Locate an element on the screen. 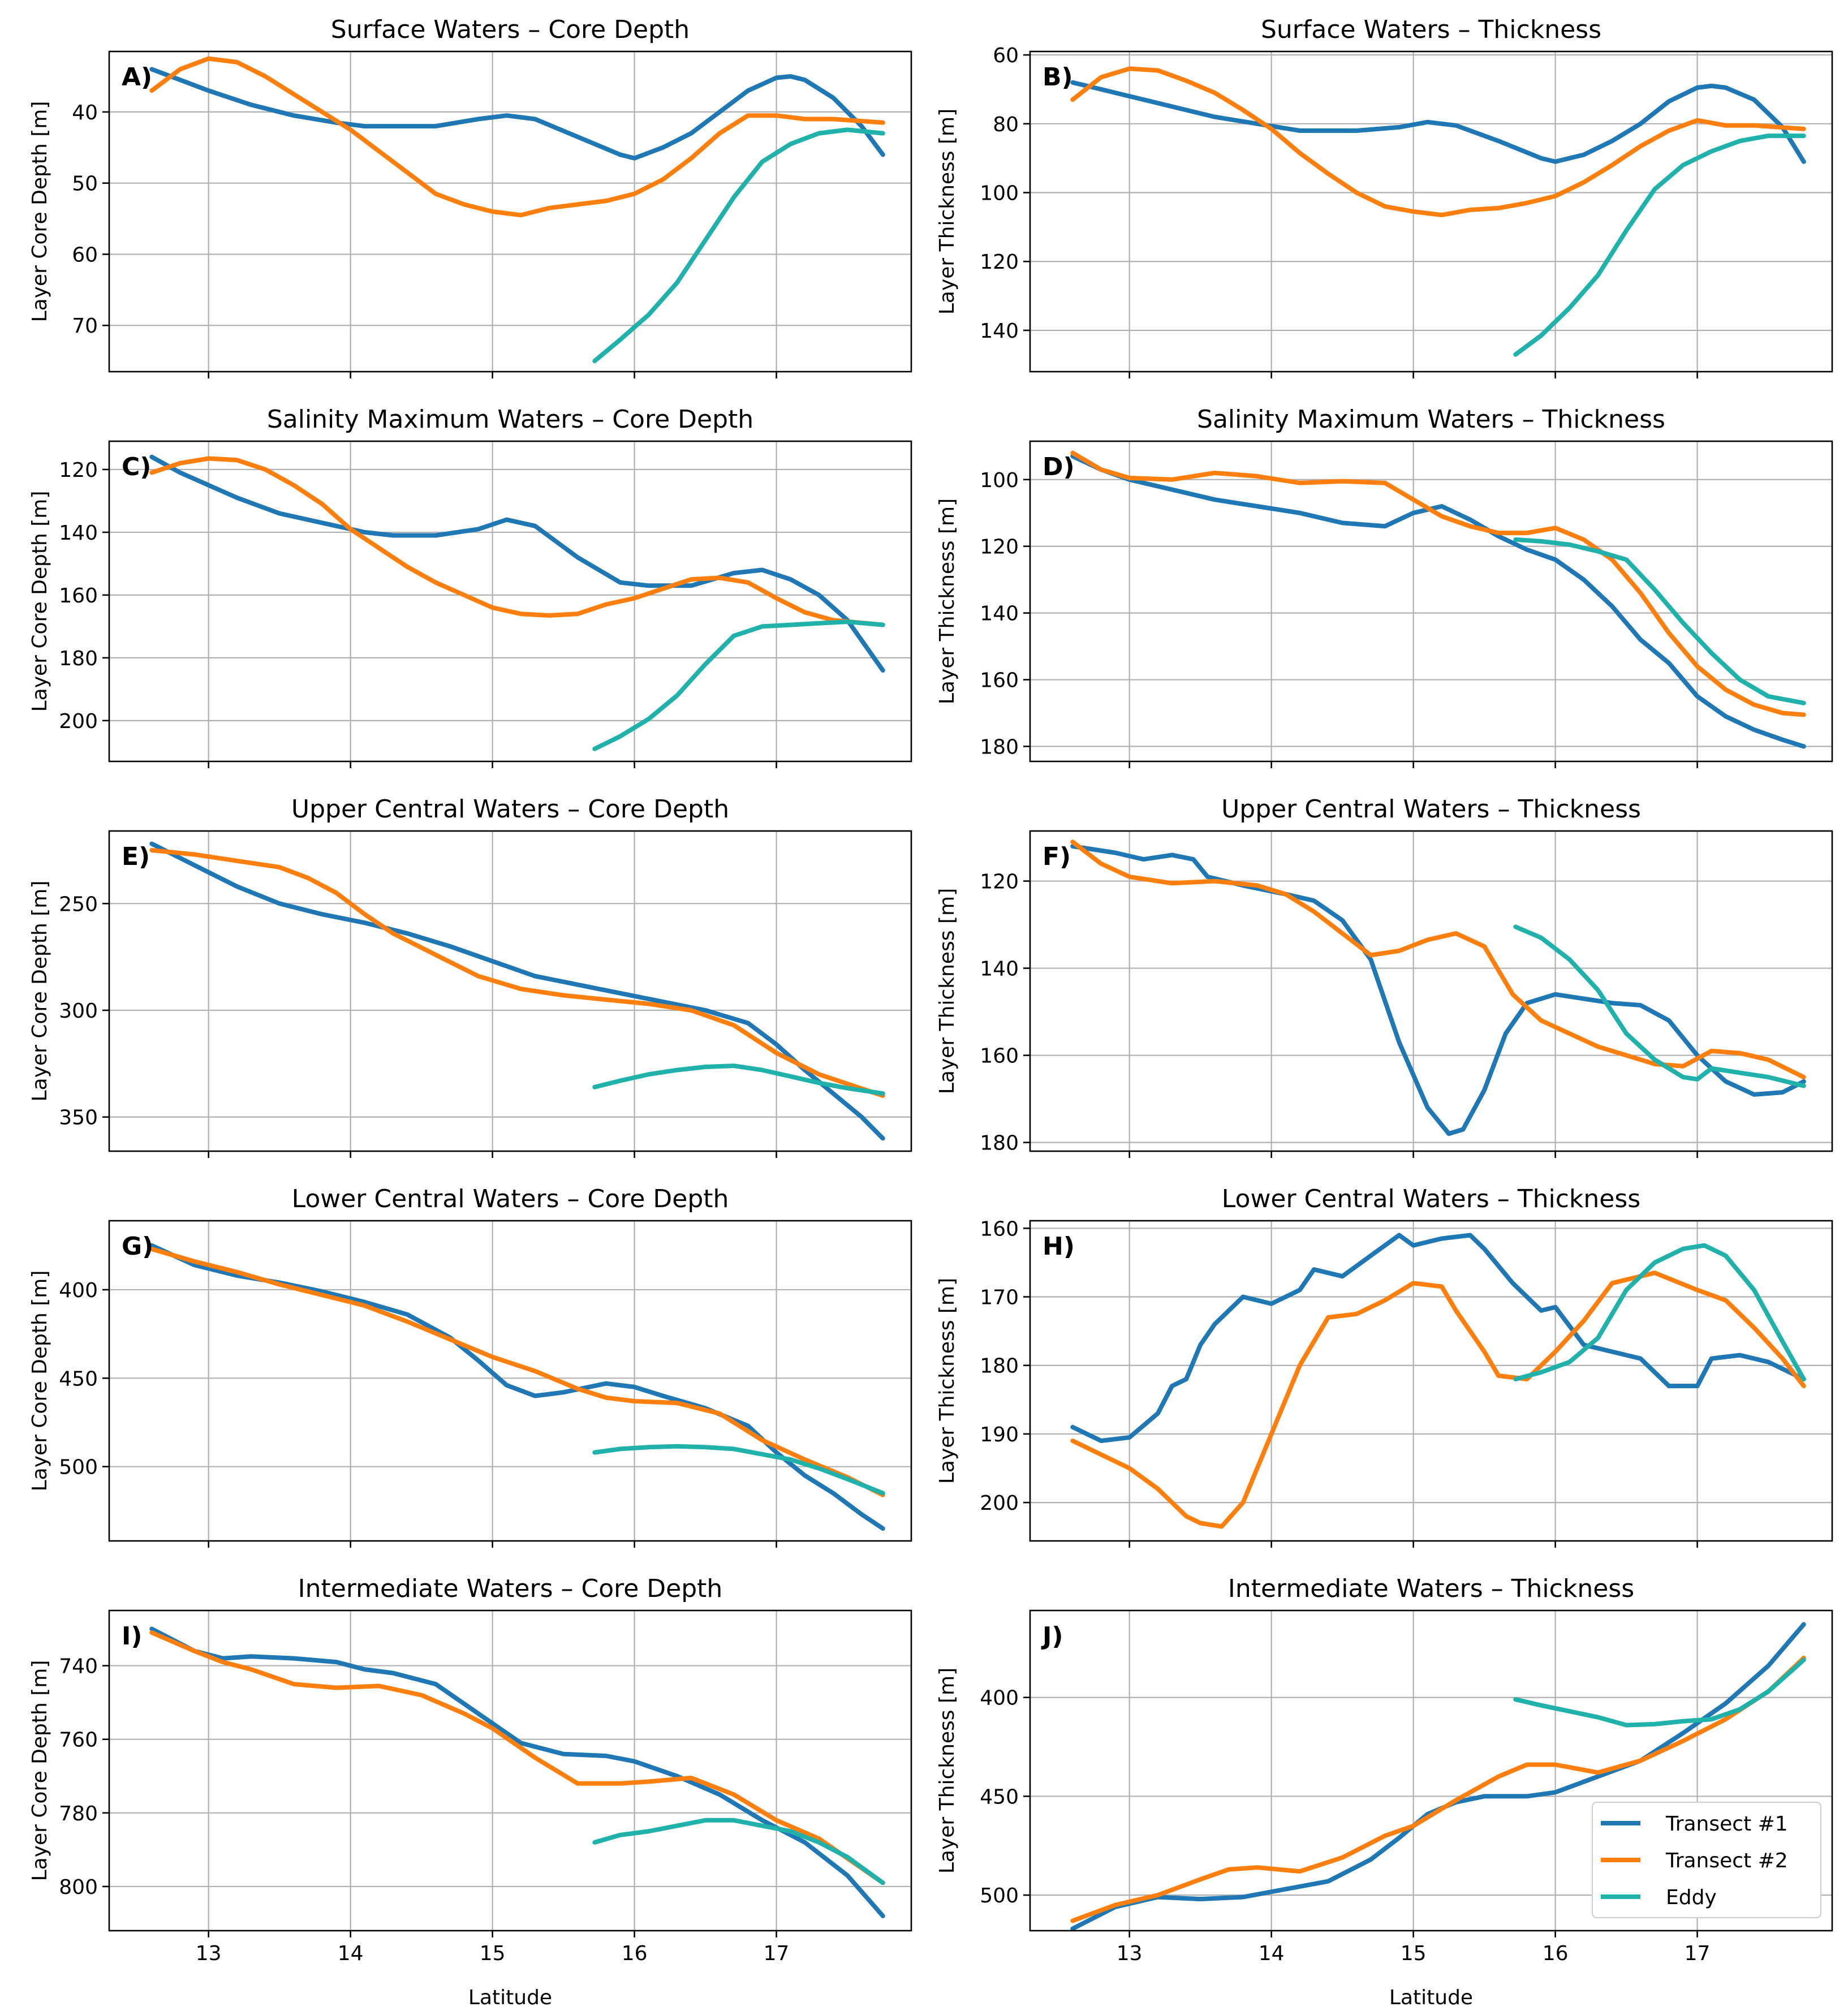  tick-label-y: 500 is located at coordinates (78, 1467).